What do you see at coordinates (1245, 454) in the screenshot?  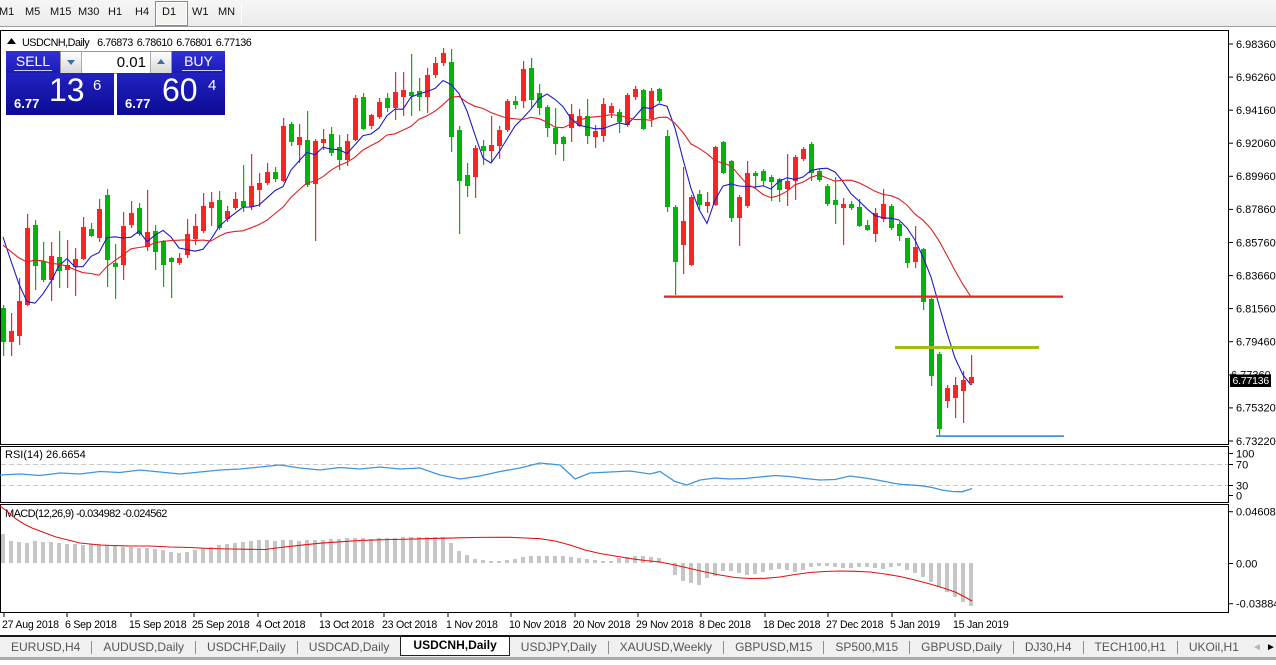 I see `svg-text: 100` at bounding box center [1245, 454].